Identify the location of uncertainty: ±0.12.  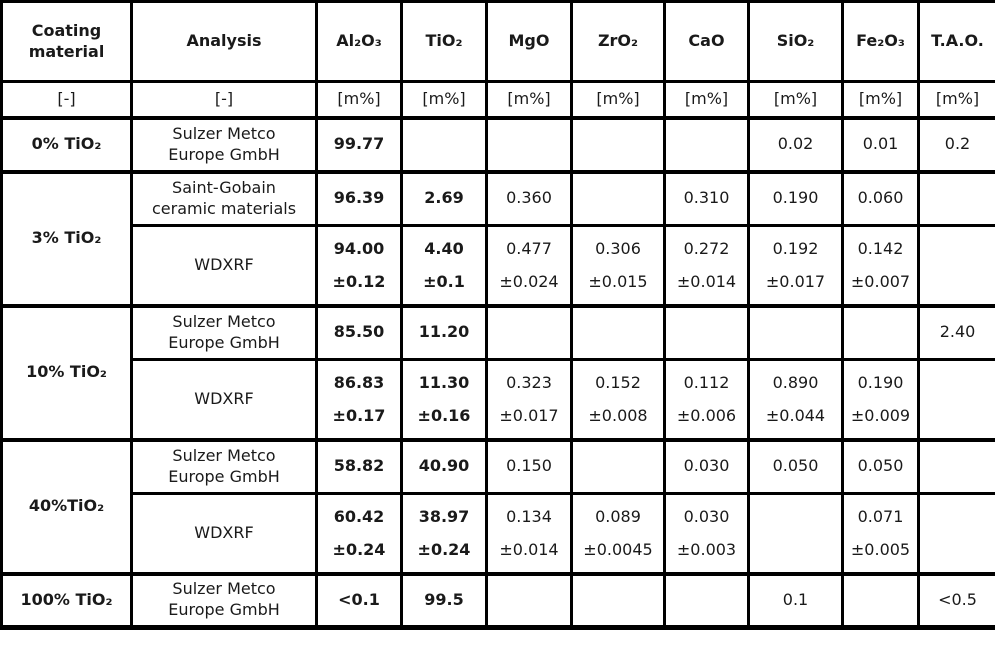
(359, 281).